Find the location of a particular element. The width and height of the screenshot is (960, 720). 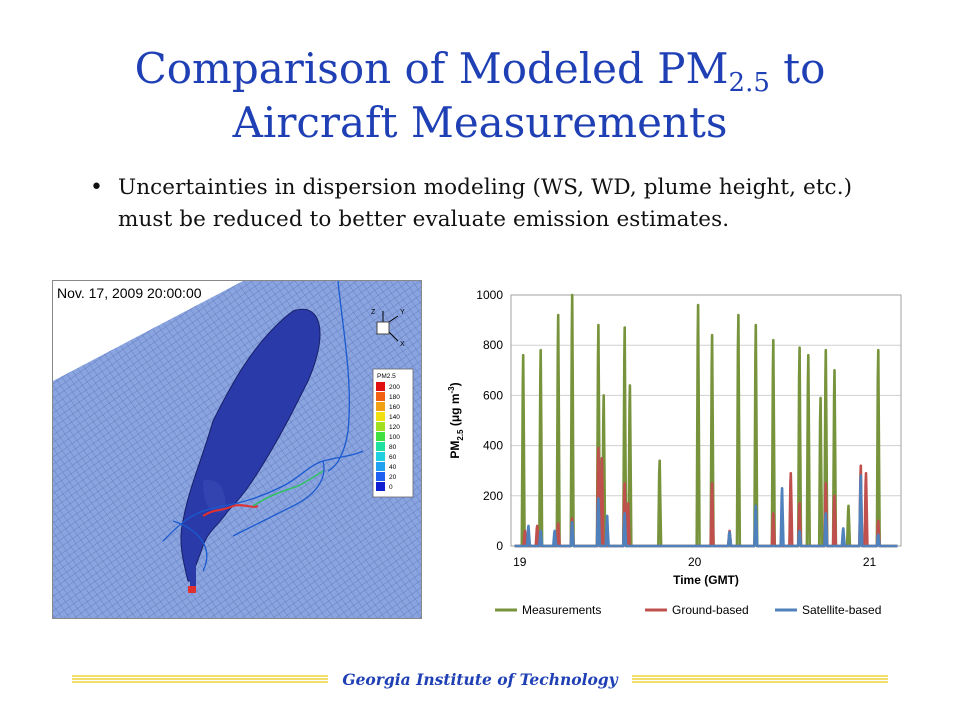

legend-label: Ground-based is located at coordinates (710, 610).